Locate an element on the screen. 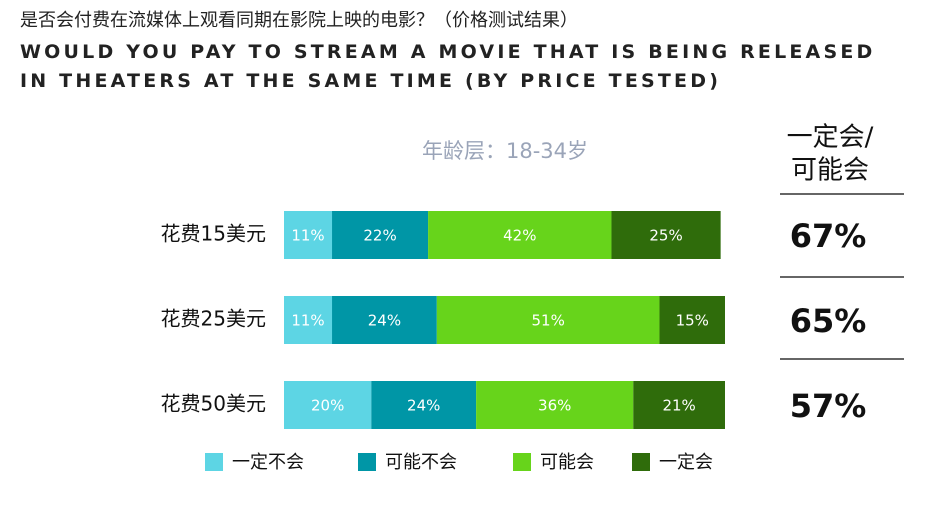 This screenshot has height=518, width=949. legend-label: 可能会 is located at coordinates (567, 462).